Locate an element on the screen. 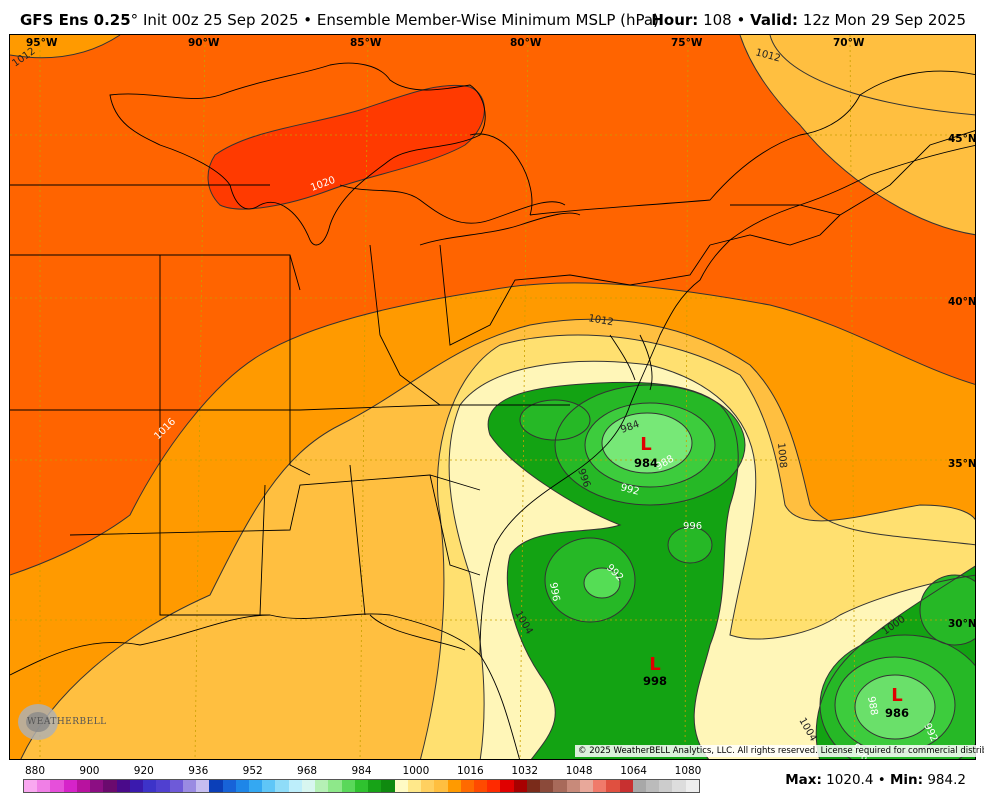 This screenshot has height=808, width=984. hour-value: 108 is located at coordinates (715, 20).